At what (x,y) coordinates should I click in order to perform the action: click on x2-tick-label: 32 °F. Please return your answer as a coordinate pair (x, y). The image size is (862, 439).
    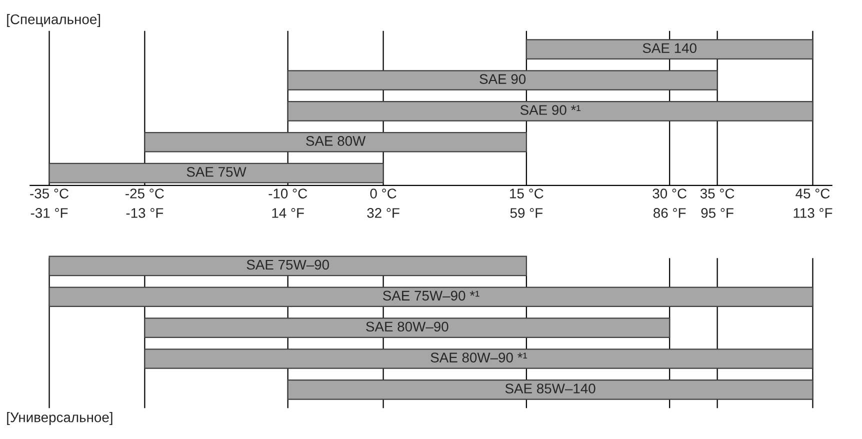
    Looking at the image, I should click on (383, 213).